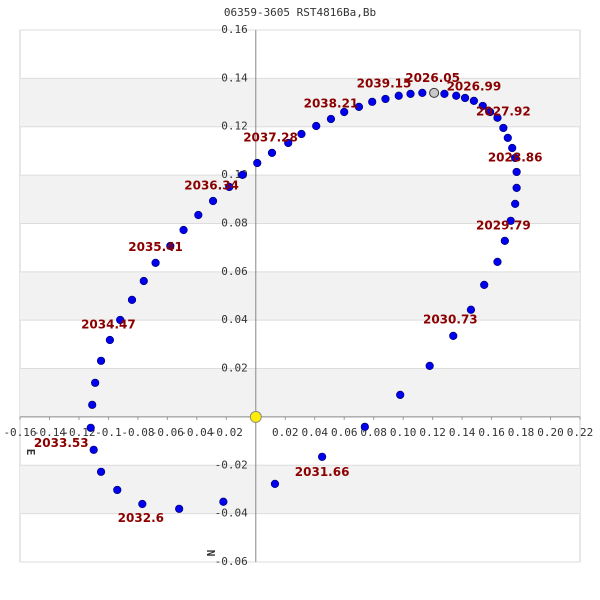 The image size is (600, 600). What do you see at coordinates (270, 137) in the screenshot?
I see `epoch-label: 2037.28` at bounding box center [270, 137].